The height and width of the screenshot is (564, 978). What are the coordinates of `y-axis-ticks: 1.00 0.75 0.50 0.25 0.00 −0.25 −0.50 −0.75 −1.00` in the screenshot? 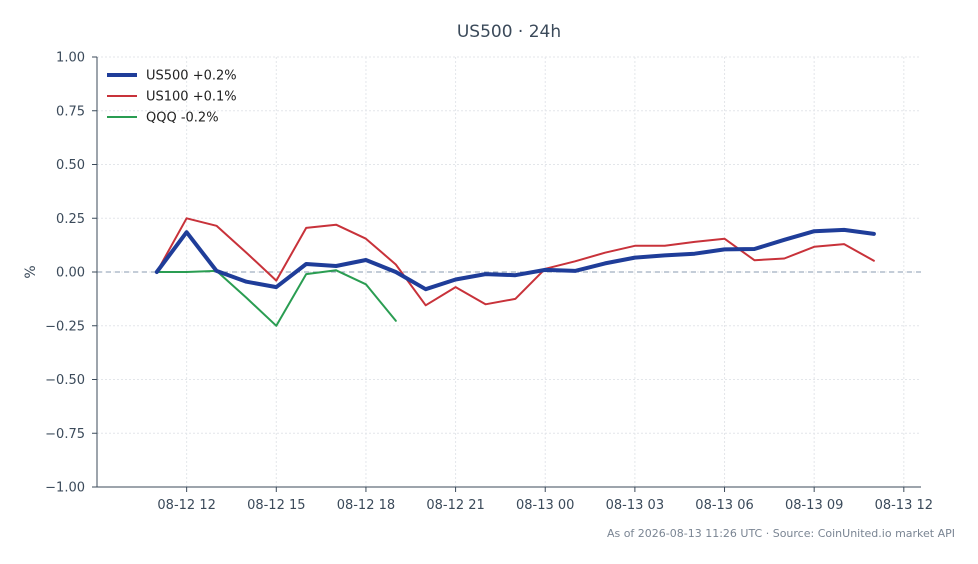 It's located at (71, 273).